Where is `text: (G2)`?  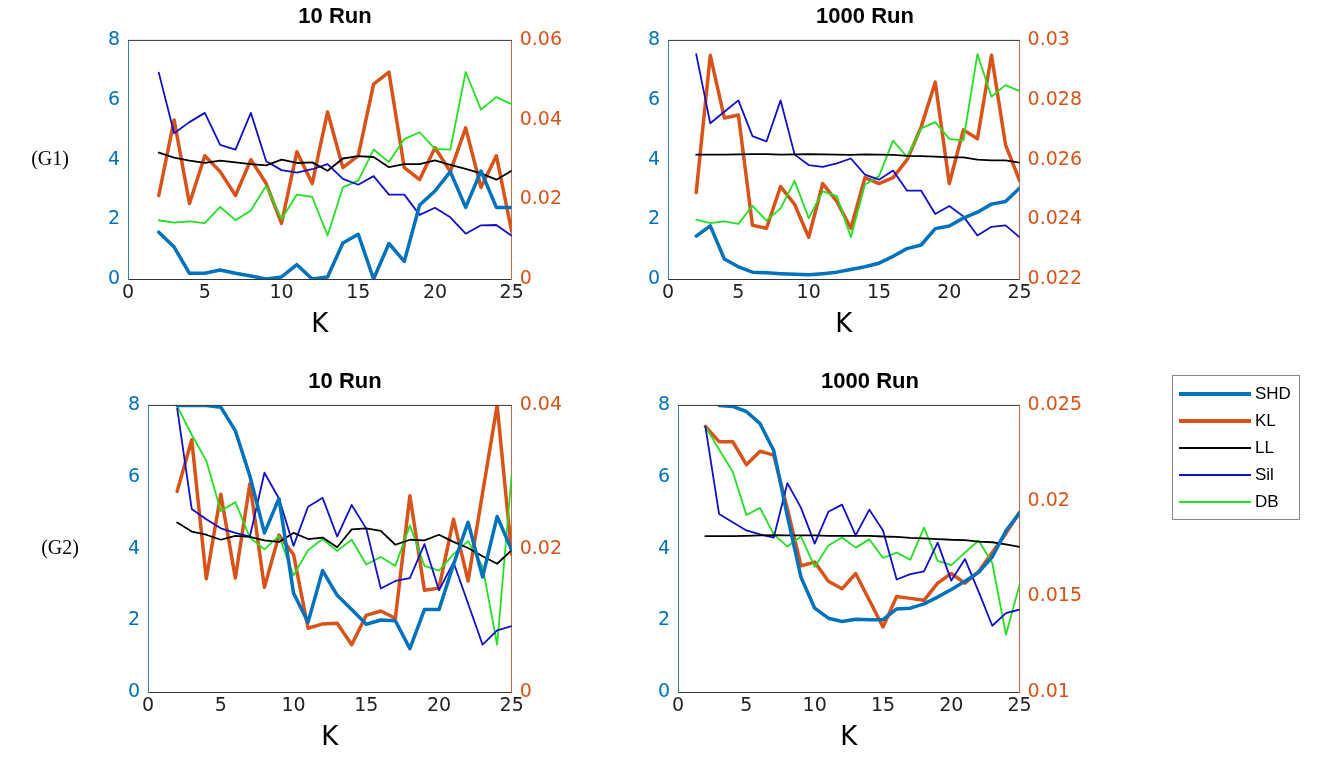 text: (G2) is located at coordinates (60, 547).